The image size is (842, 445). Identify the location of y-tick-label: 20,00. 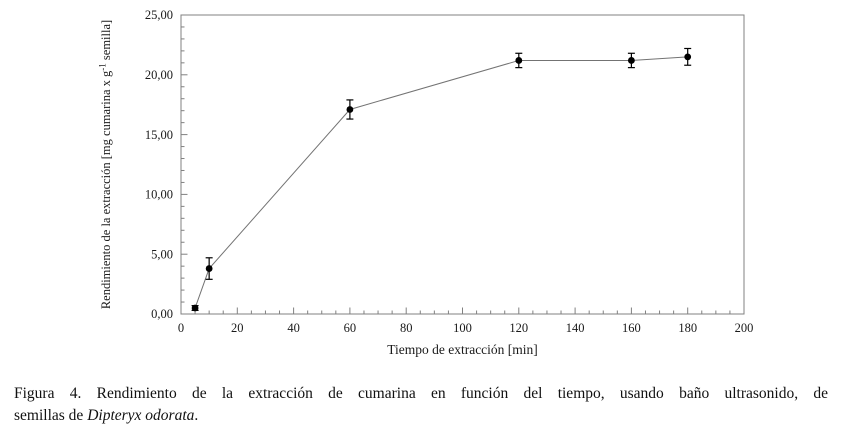
(159, 75).